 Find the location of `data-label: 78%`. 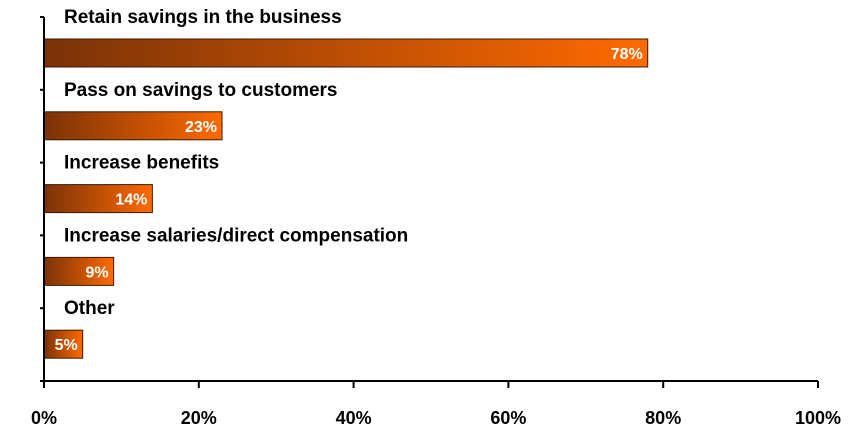

data-label: 78% is located at coordinates (627, 54).